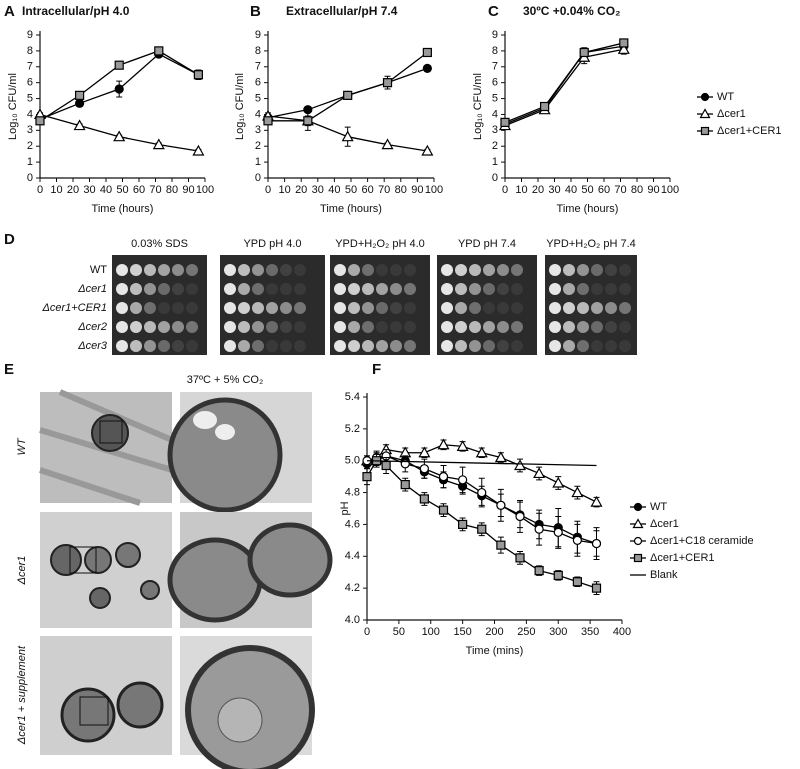 This screenshot has height=769, width=800. I want to click on panel-label: C, so click(493, 11).